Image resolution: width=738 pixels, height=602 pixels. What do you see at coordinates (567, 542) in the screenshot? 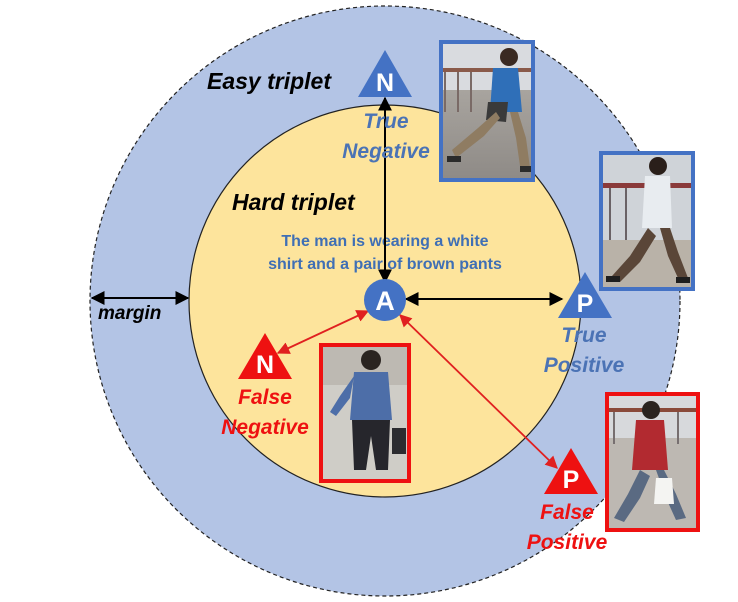
I see `false-positive-label-line2: Positive` at bounding box center [567, 542].